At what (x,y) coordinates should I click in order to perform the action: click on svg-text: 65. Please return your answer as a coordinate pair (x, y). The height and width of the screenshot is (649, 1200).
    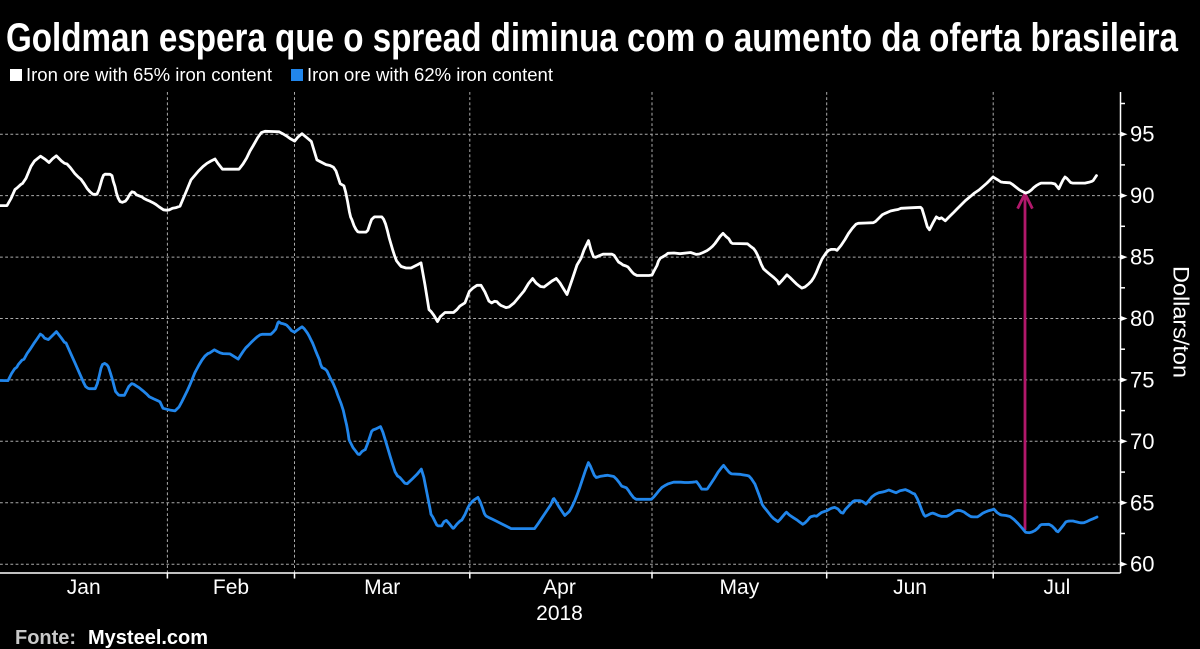
    Looking at the image, I should click on (1142, 502).